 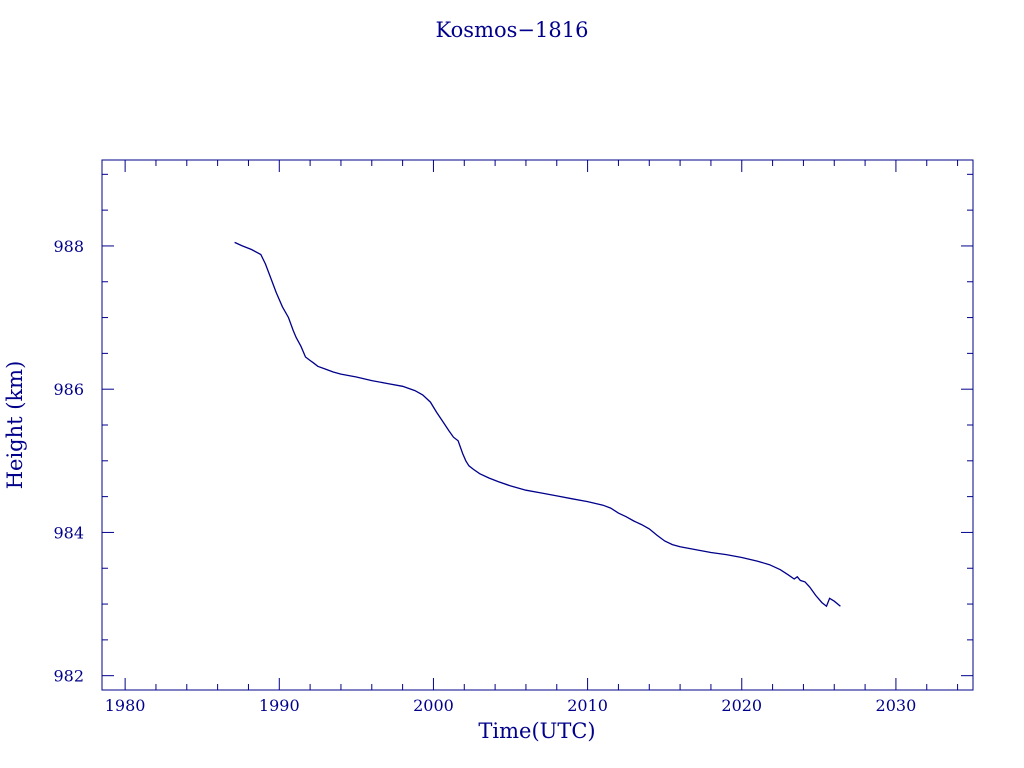 What do you see at coordinates (68, 532) in the screenshot?
I see `y-tick-label: 984` at bounding box center [68, 532].